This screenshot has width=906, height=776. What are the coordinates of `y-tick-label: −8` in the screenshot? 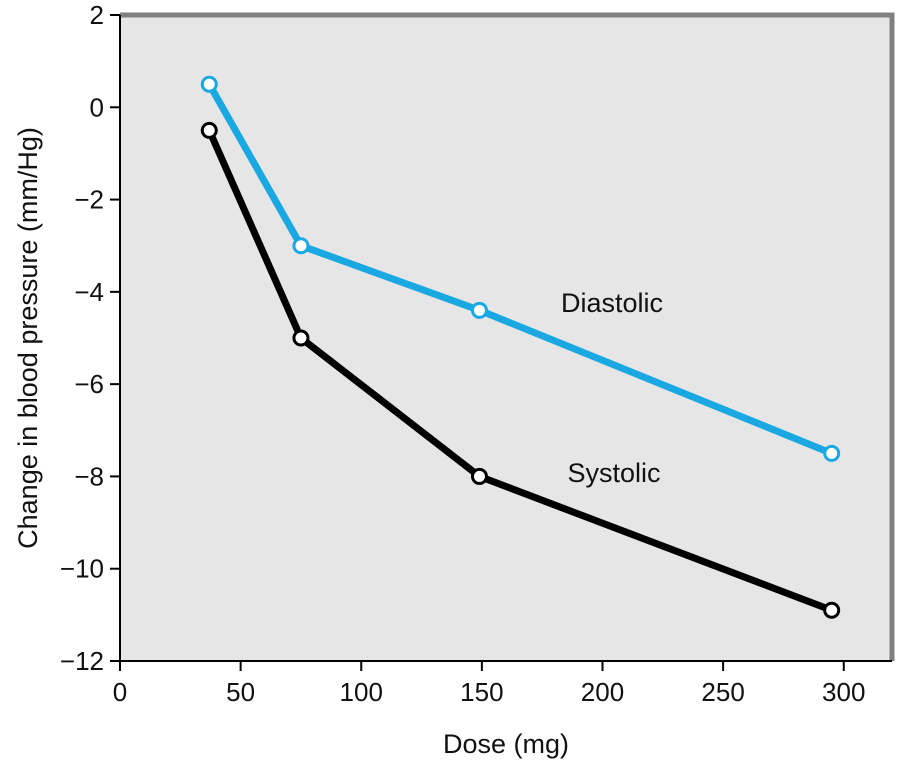 It's located at (89, 476).